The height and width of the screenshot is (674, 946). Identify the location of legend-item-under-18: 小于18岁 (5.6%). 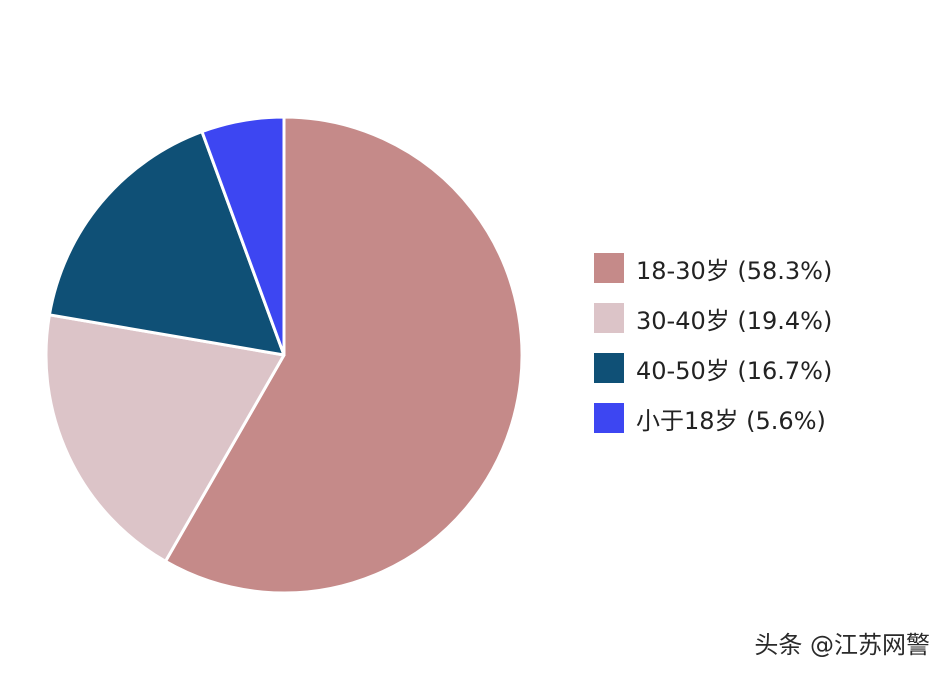
(744, 418).